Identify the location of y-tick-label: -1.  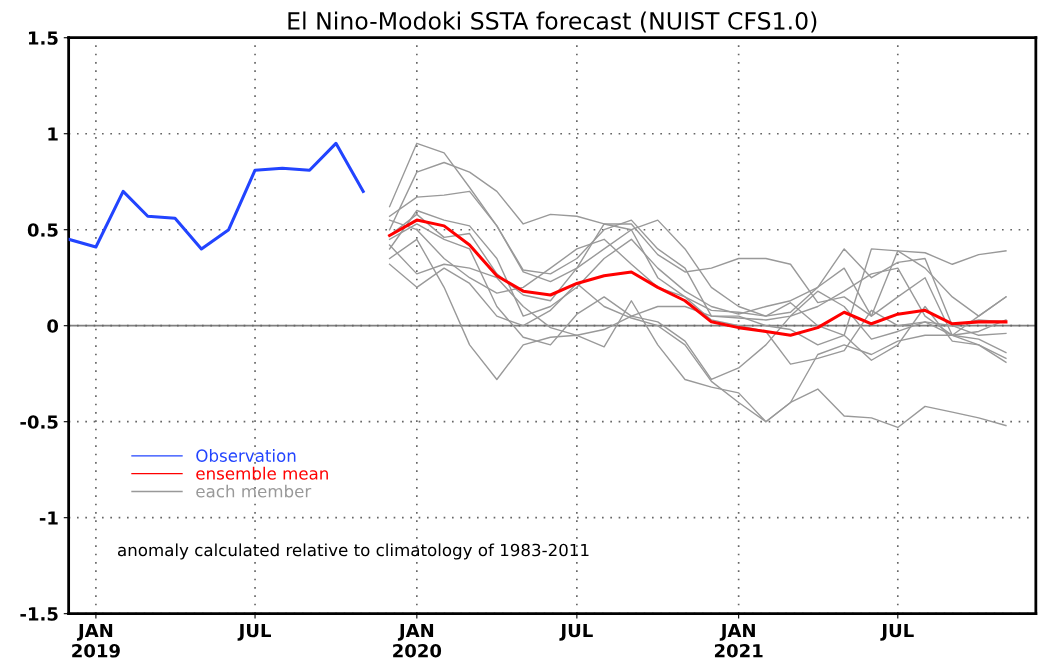
(48, 518).